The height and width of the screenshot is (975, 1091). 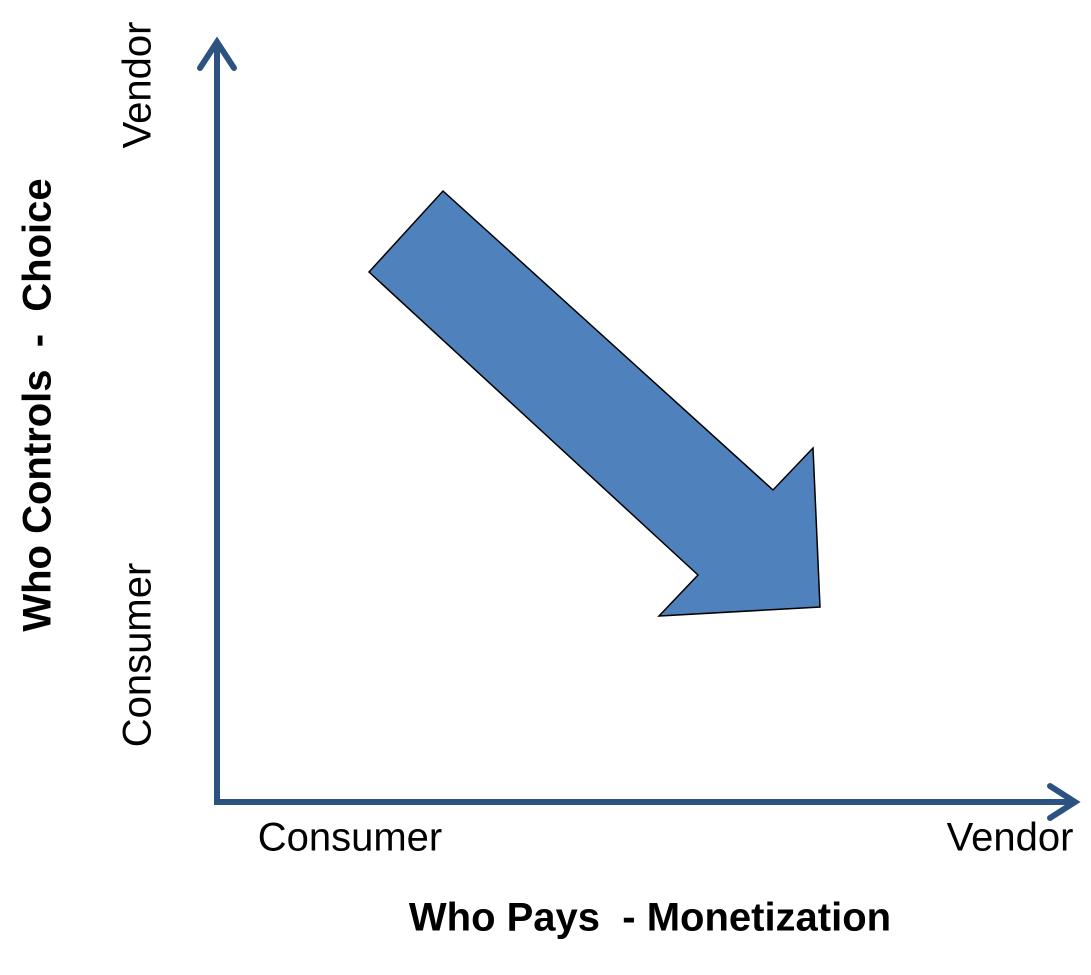 I want to click on x-label-consumer: Consumer, so click(x=350, y=838).